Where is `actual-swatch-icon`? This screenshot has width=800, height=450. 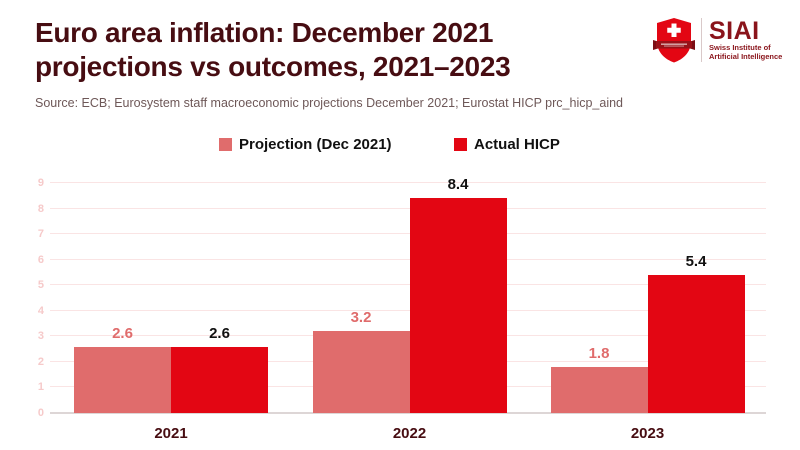
actual-swatch-icon is located at coordinates (460, 144).